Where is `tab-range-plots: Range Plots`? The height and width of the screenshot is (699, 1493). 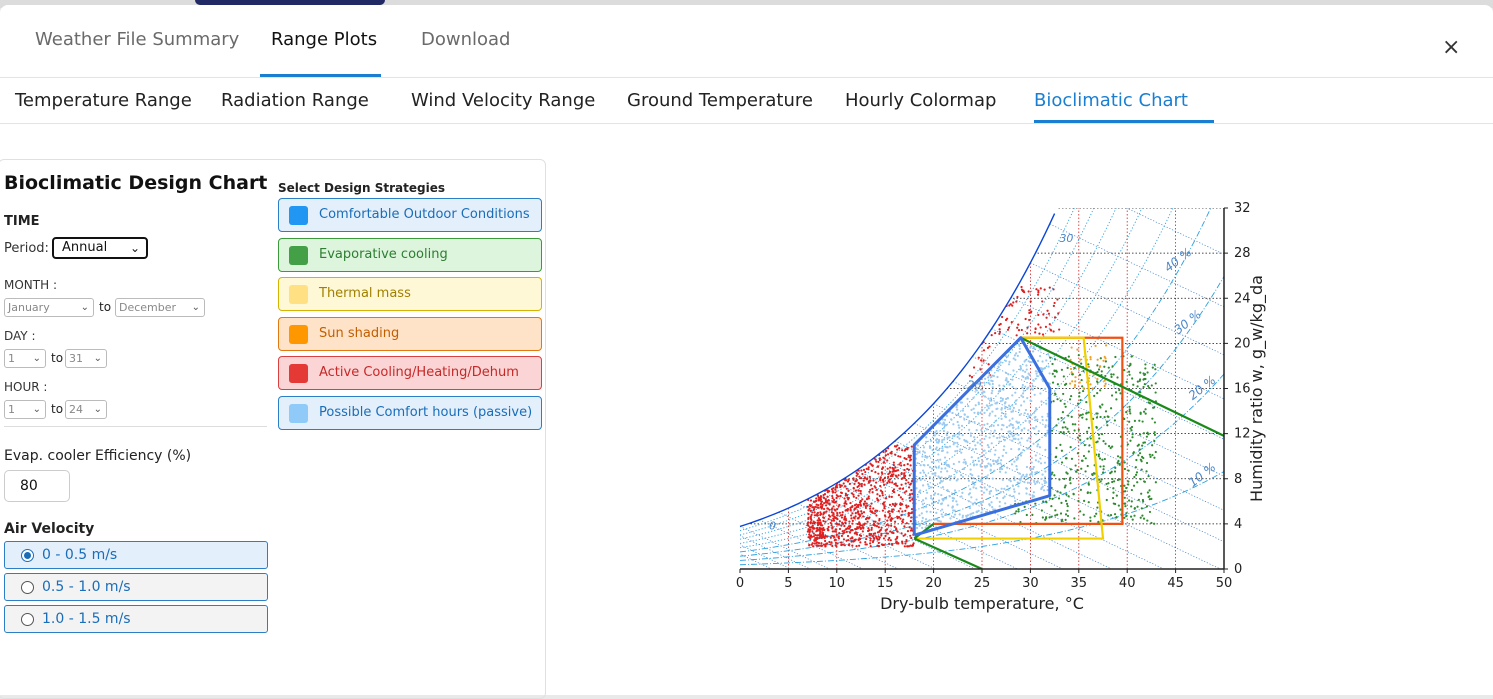 tab-range-plots: Range Plots is located at coordinates (324, 39).